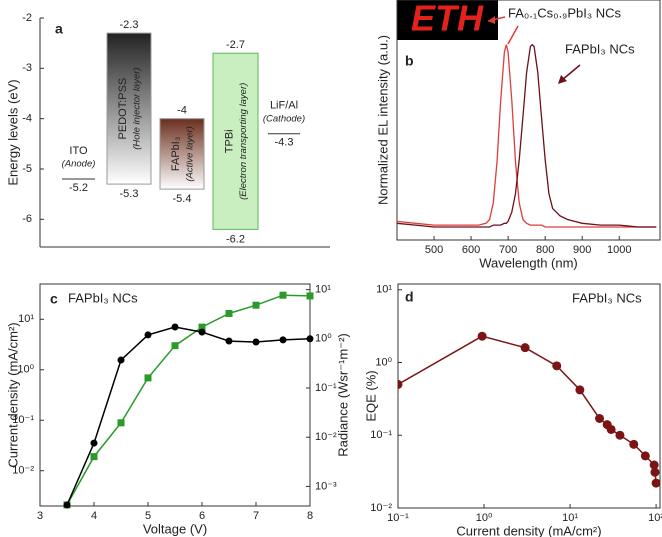 Image resolution: width=662 pixels, height=537 pixels. I want to click on level-value: -4, so click(182, 111).